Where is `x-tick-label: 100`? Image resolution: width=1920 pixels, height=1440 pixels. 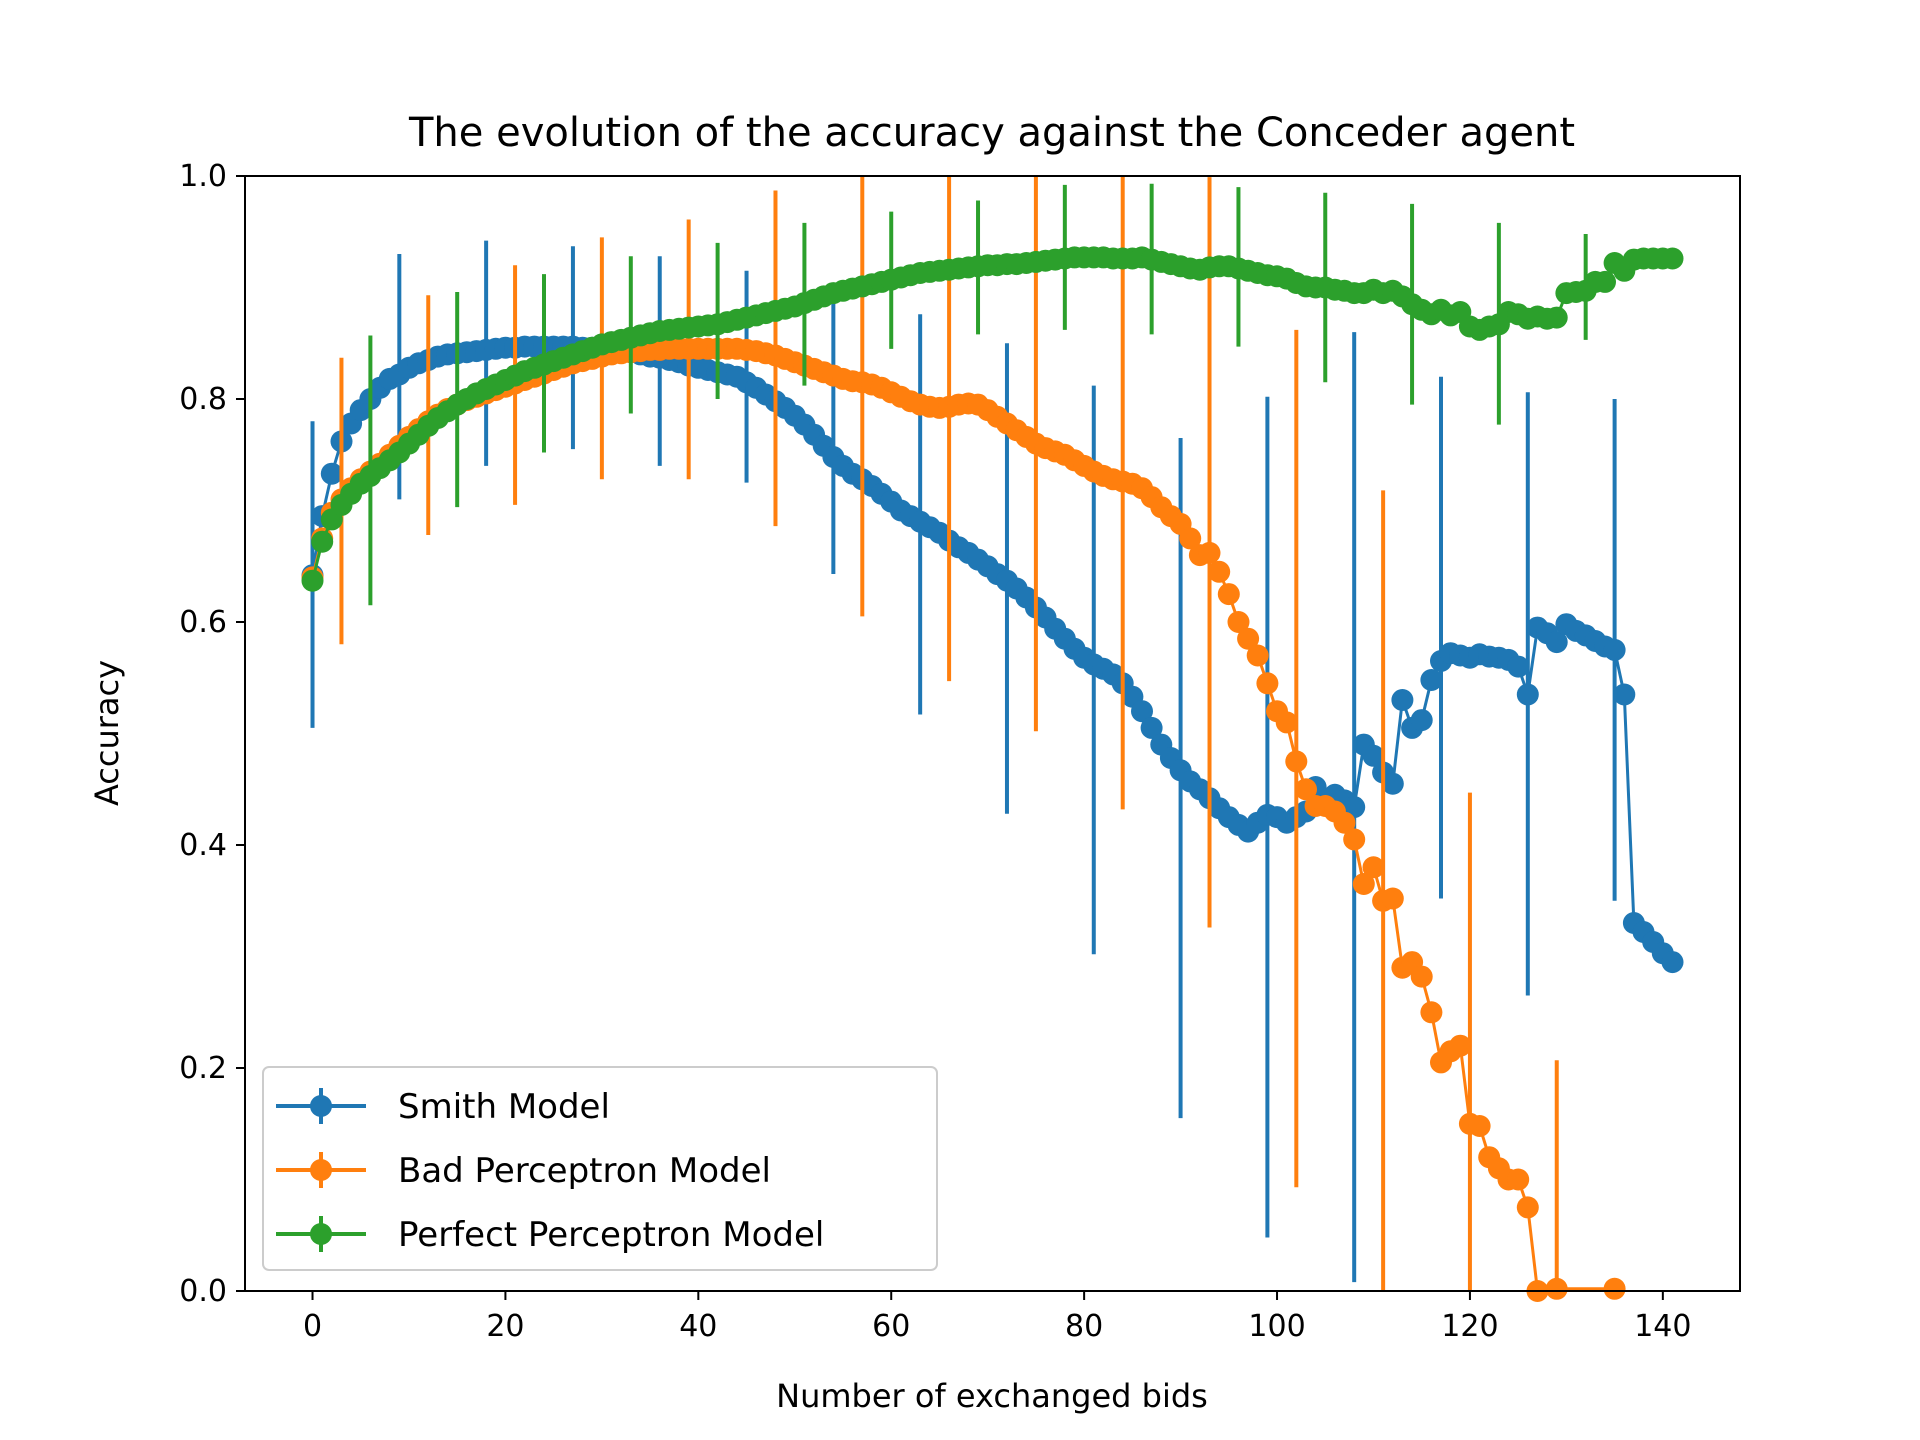 x-tick-label: 100 is located at coordinates (1276, 1326).